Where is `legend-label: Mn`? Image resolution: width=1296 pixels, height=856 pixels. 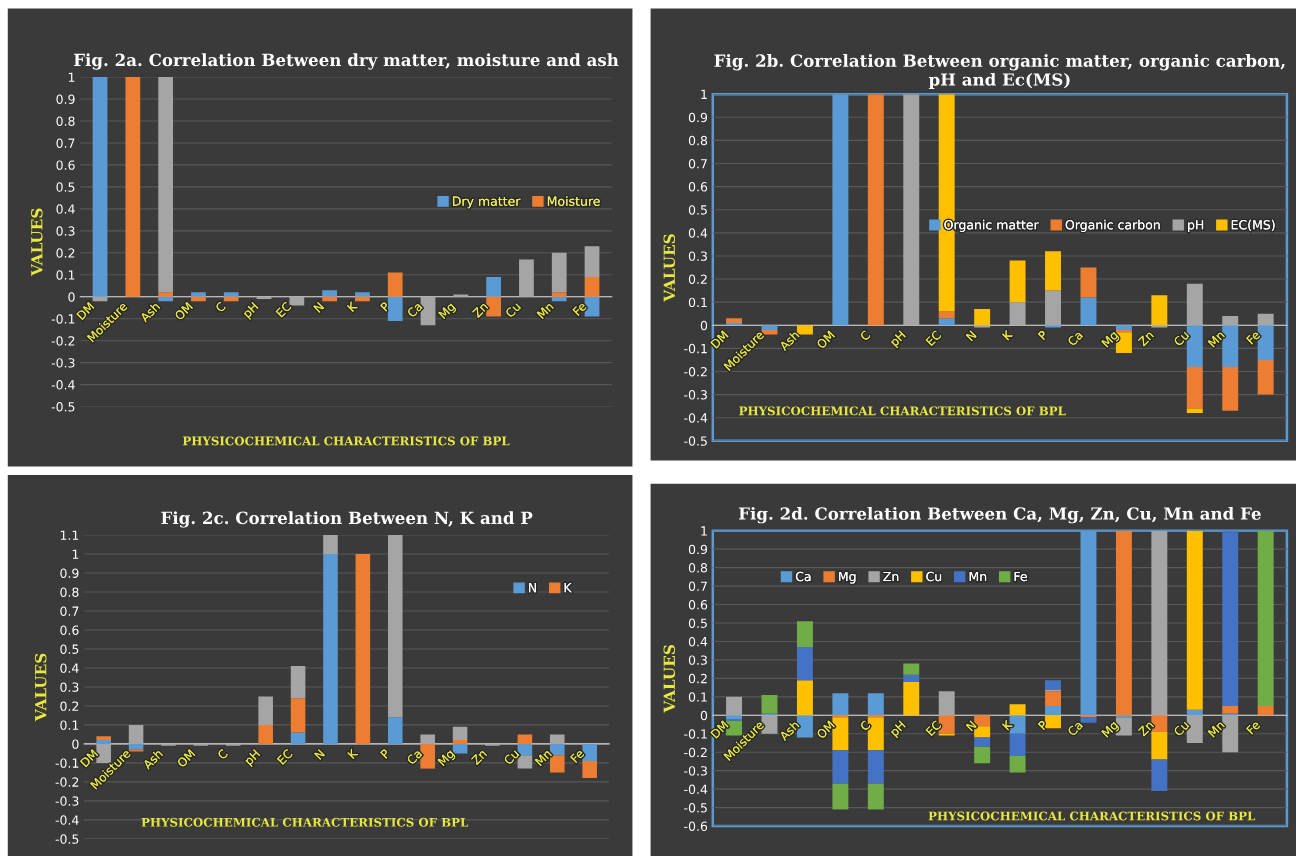 legend-label: Mn is located at coordinates (978, 576).